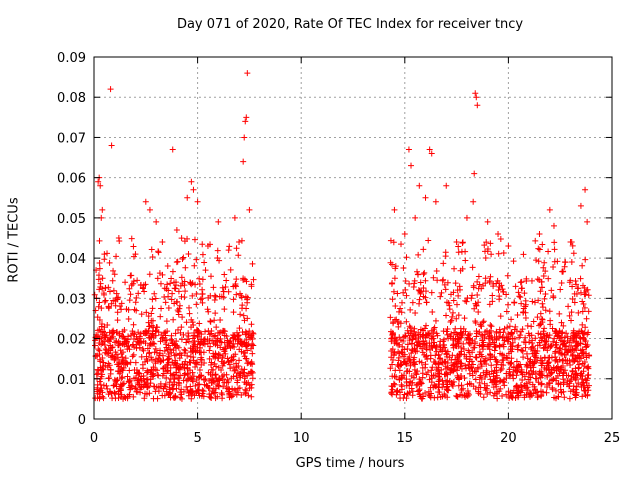 The height and width of the screenshot is (480, 640). Describe the element at coordinates (71, 340) in the screenshot. I see `y-tick-label: 0.02` at that location.